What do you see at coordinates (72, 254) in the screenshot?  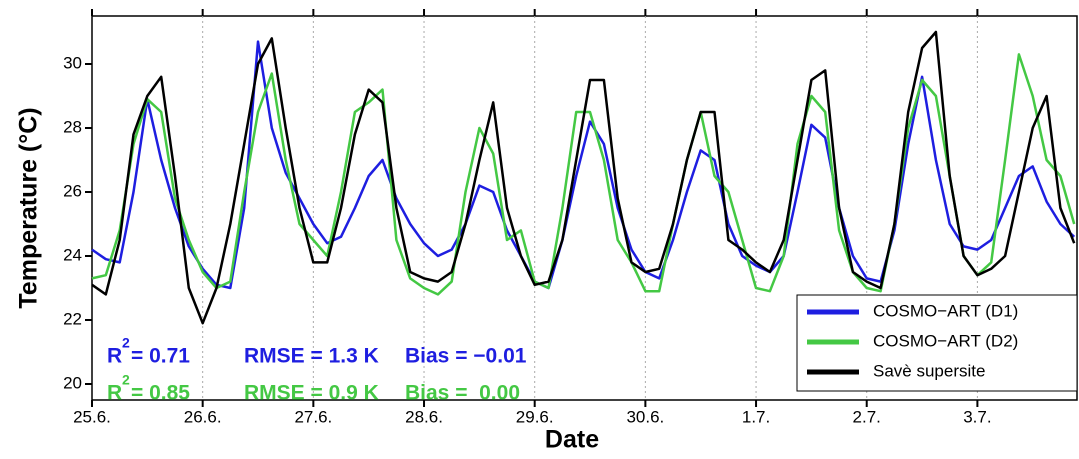 I see `y-tick-label: 24` at bounding box center [72, 254].